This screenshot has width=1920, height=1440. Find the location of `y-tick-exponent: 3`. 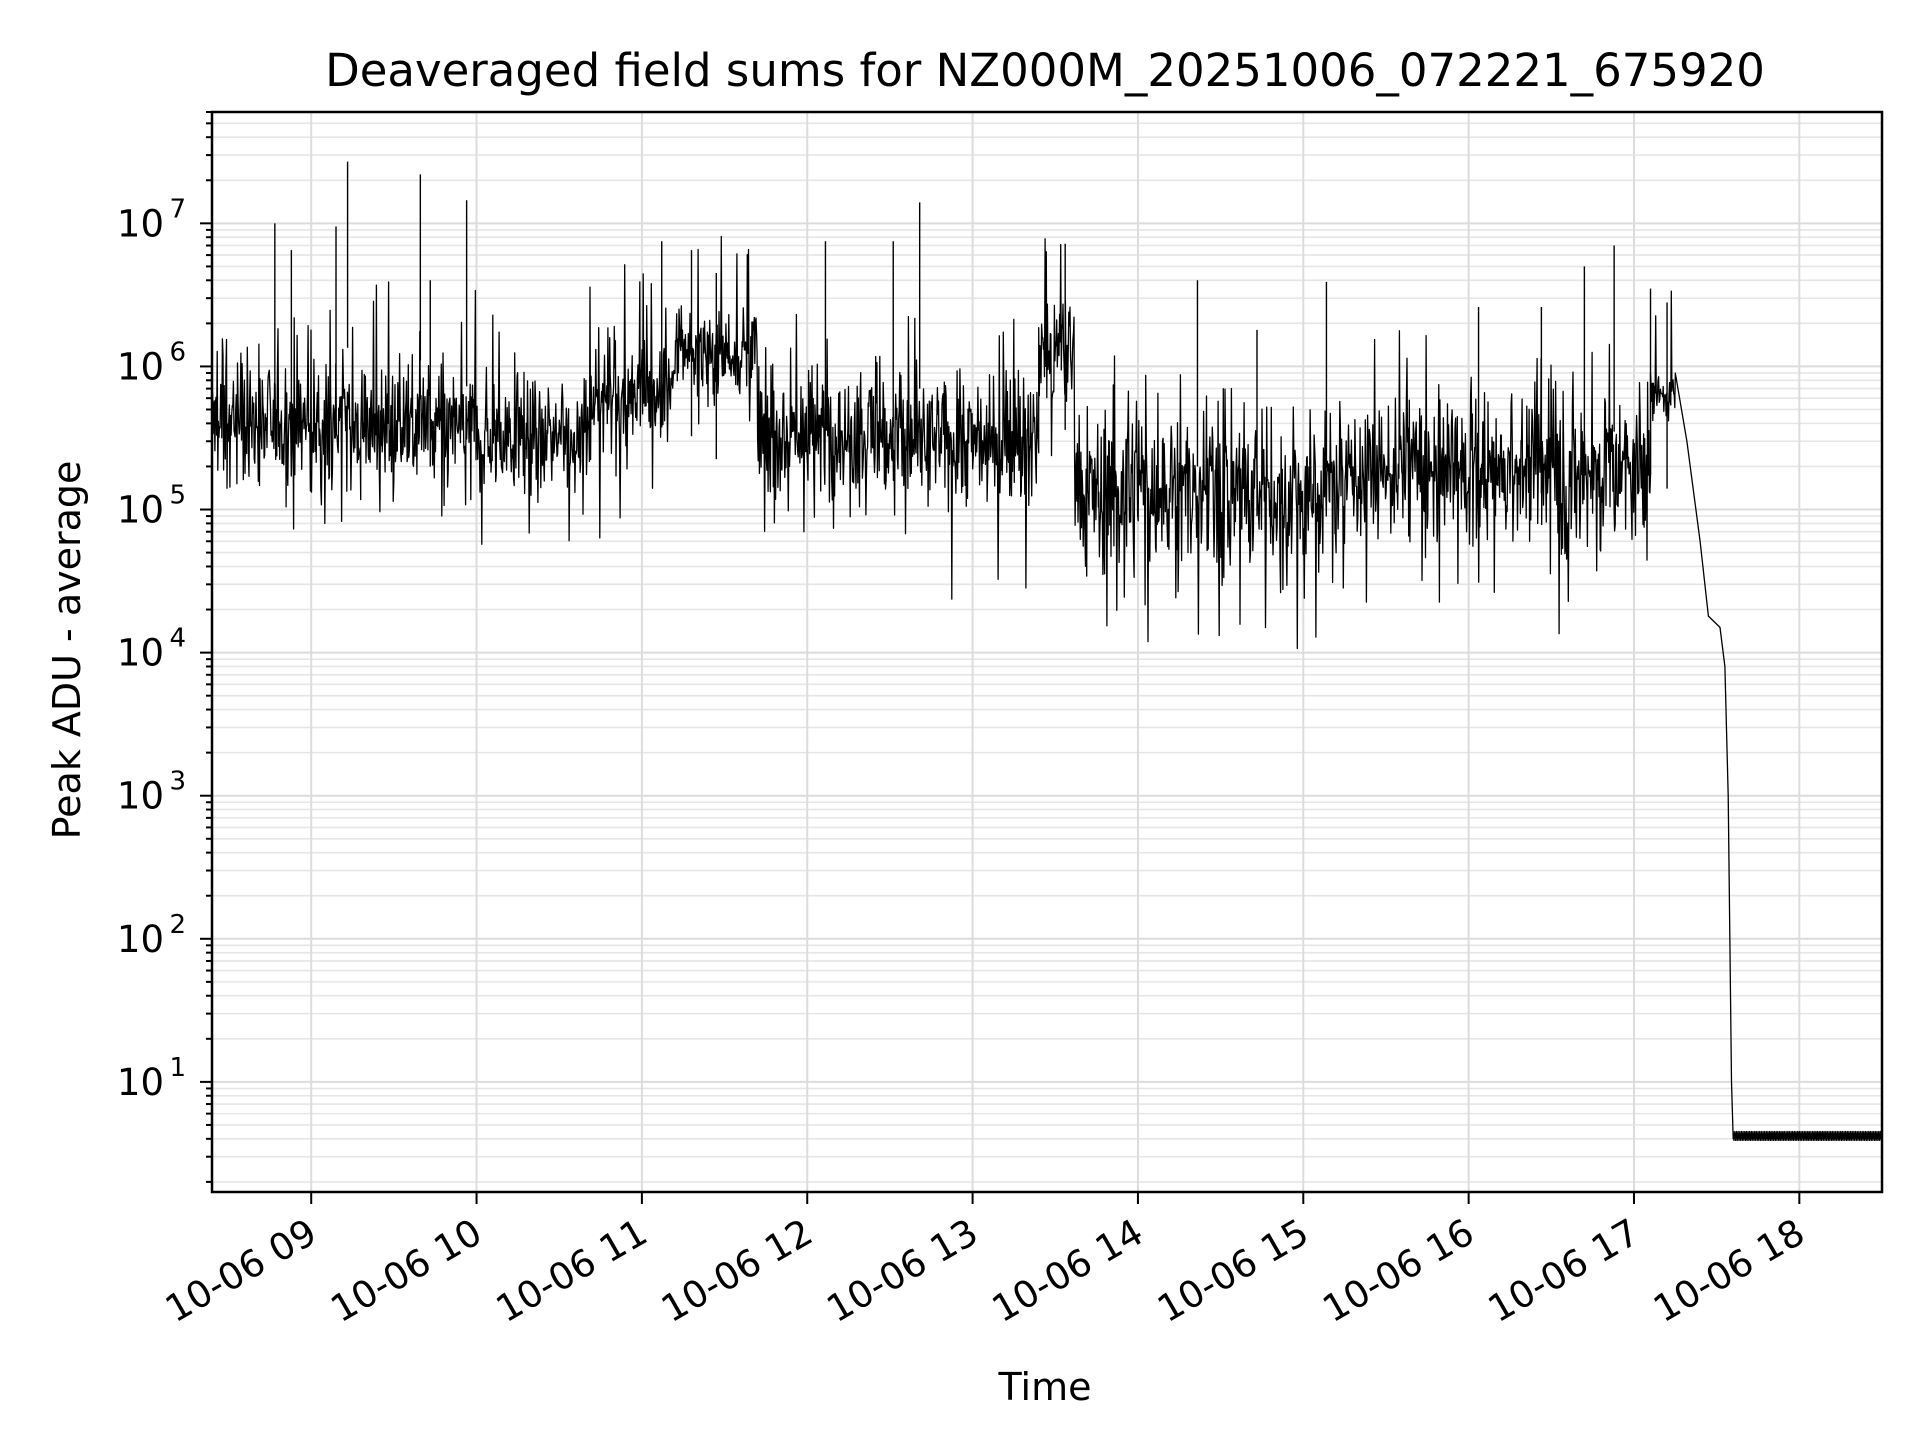

y-tick-exponent: 3 is located at coordinates (177, 782).